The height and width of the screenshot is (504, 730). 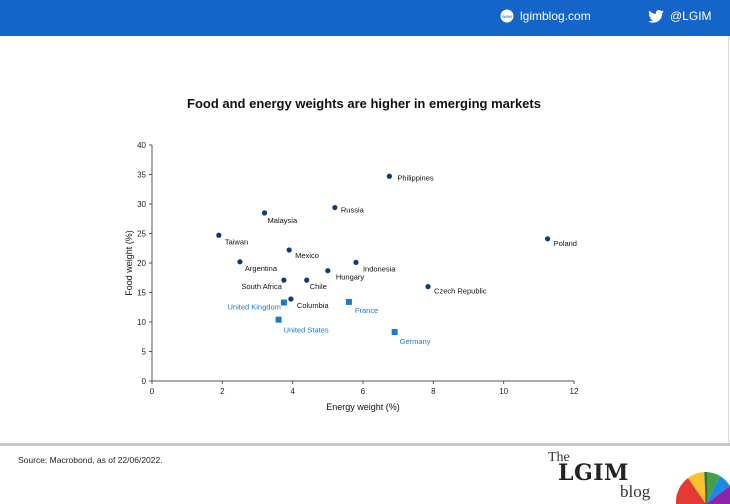 What do you see at coordinates (236, 241) in the screenshot?
I see `data-label: Taiwan` at bounding box center [236, 241].